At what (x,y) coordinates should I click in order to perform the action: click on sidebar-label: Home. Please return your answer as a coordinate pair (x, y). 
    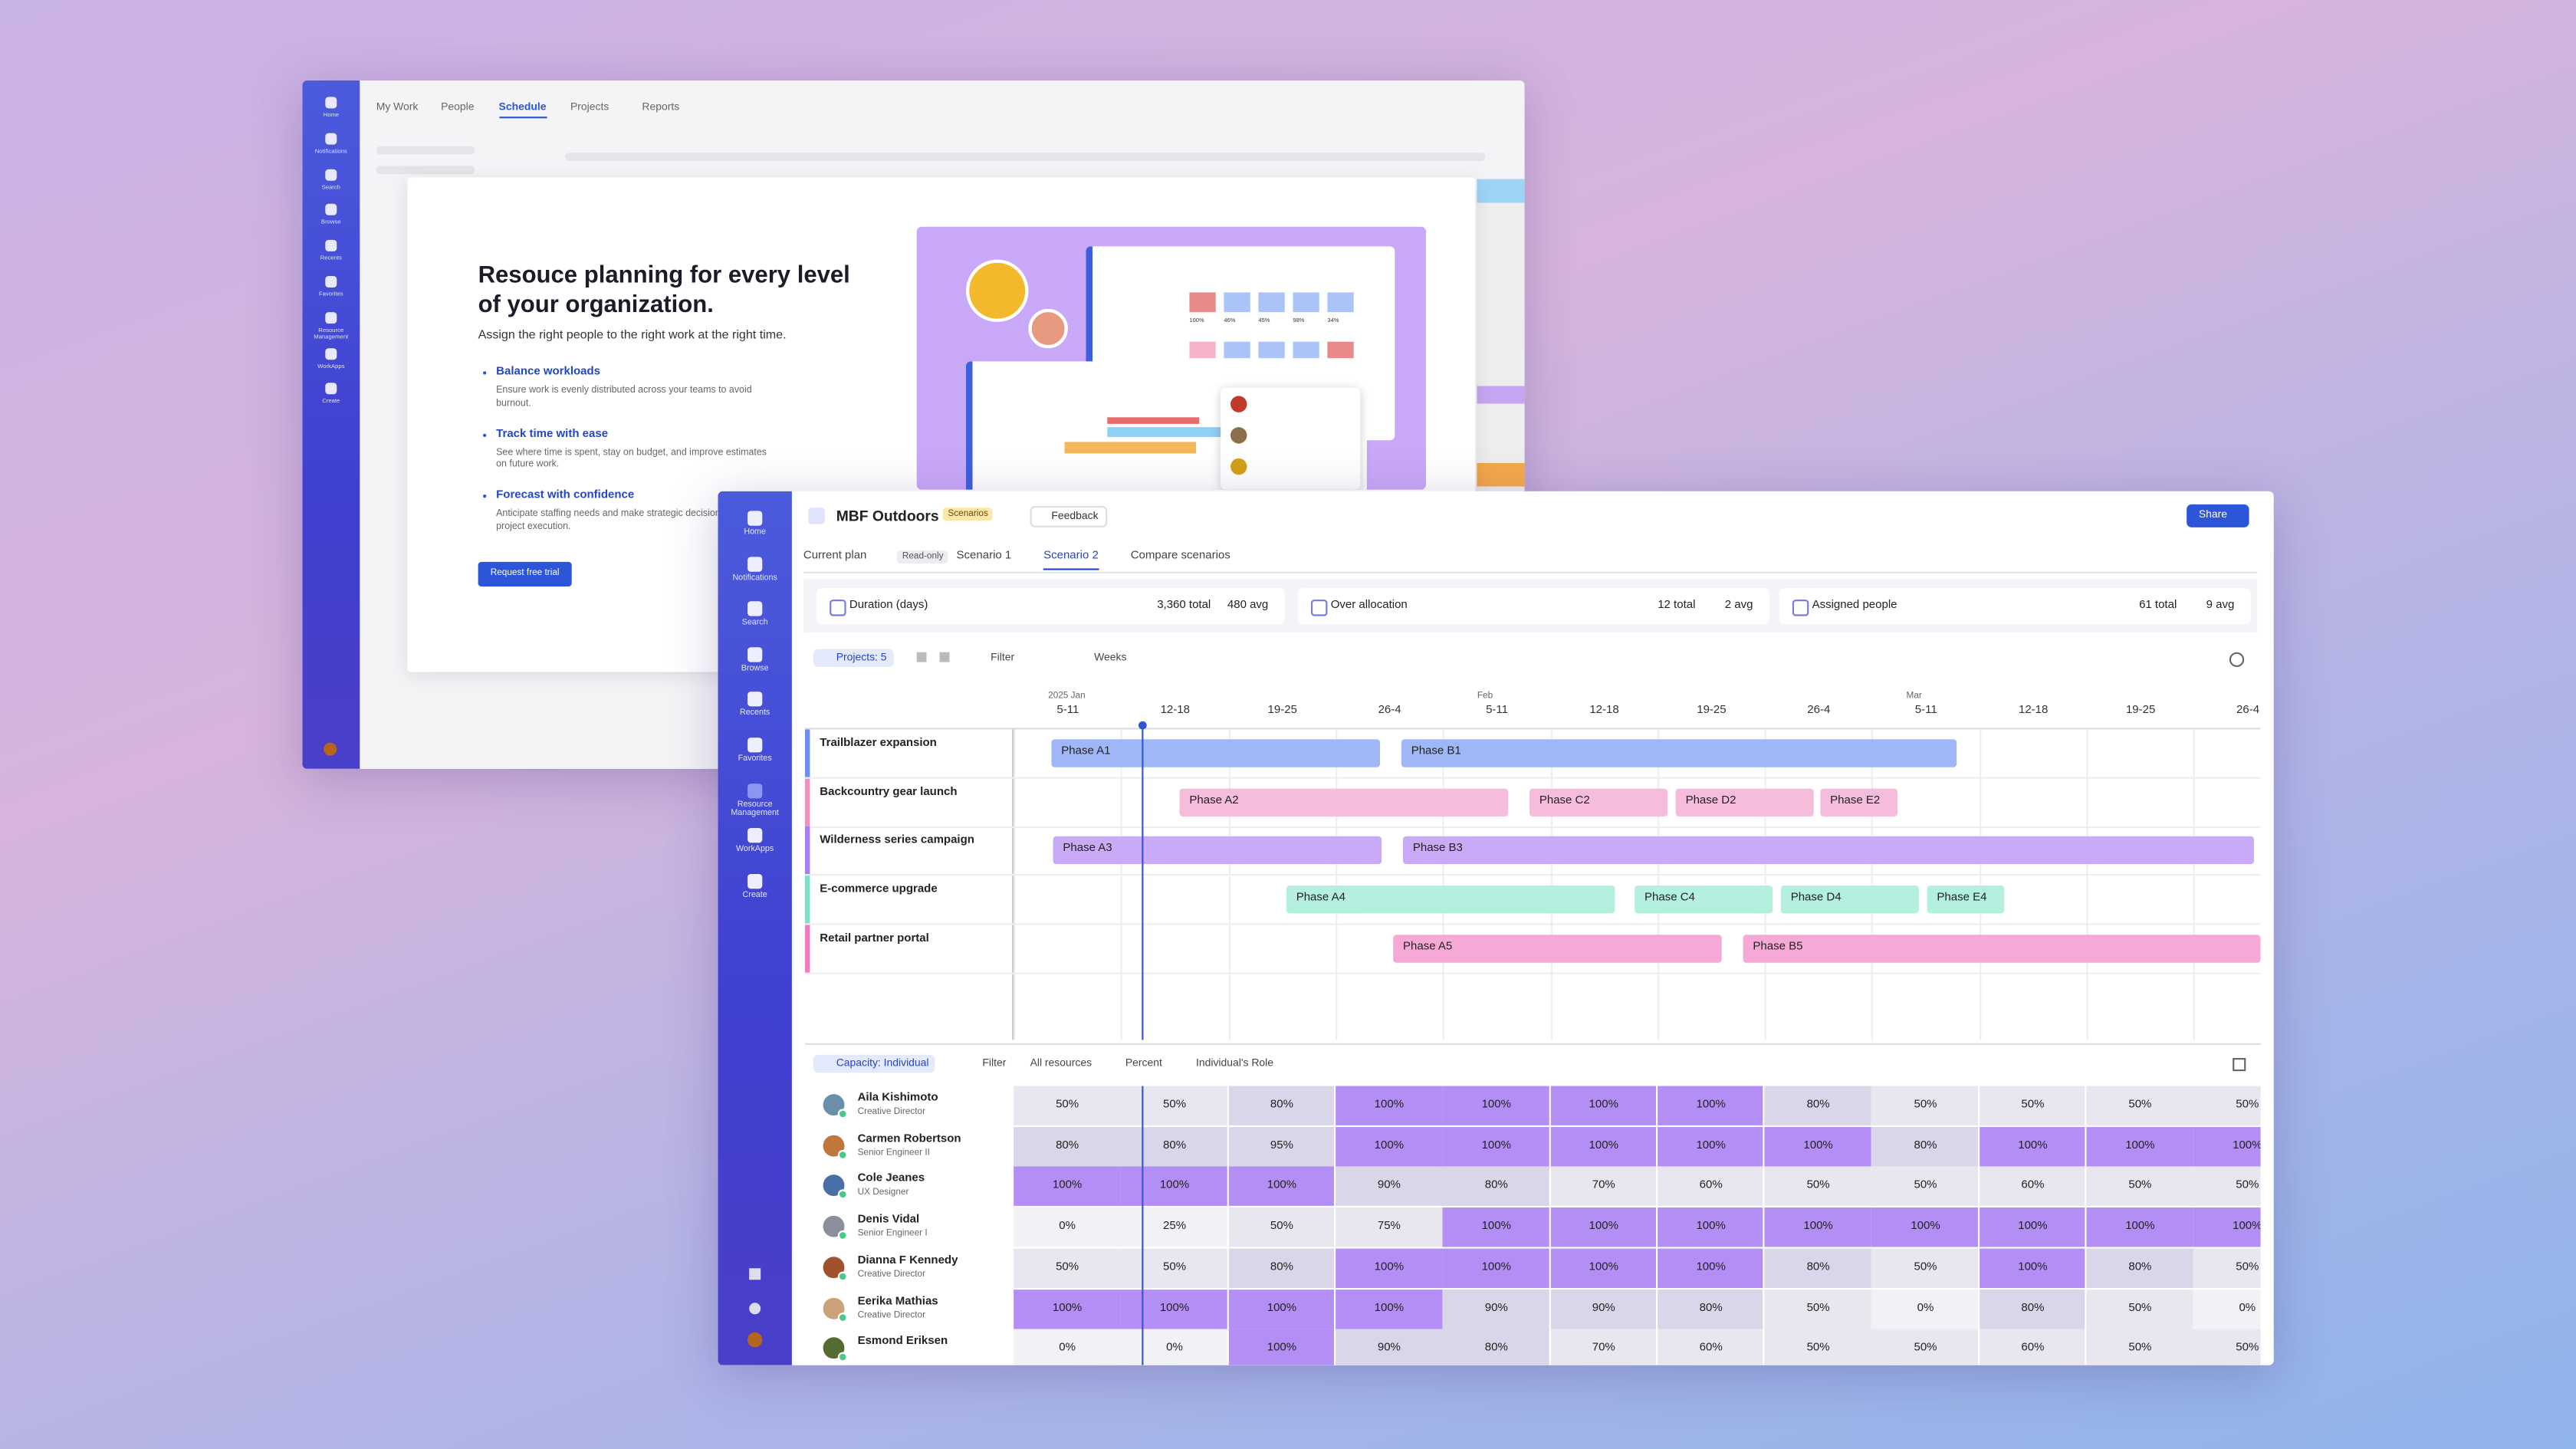
    Looking at the image, I should click on (755, 532).